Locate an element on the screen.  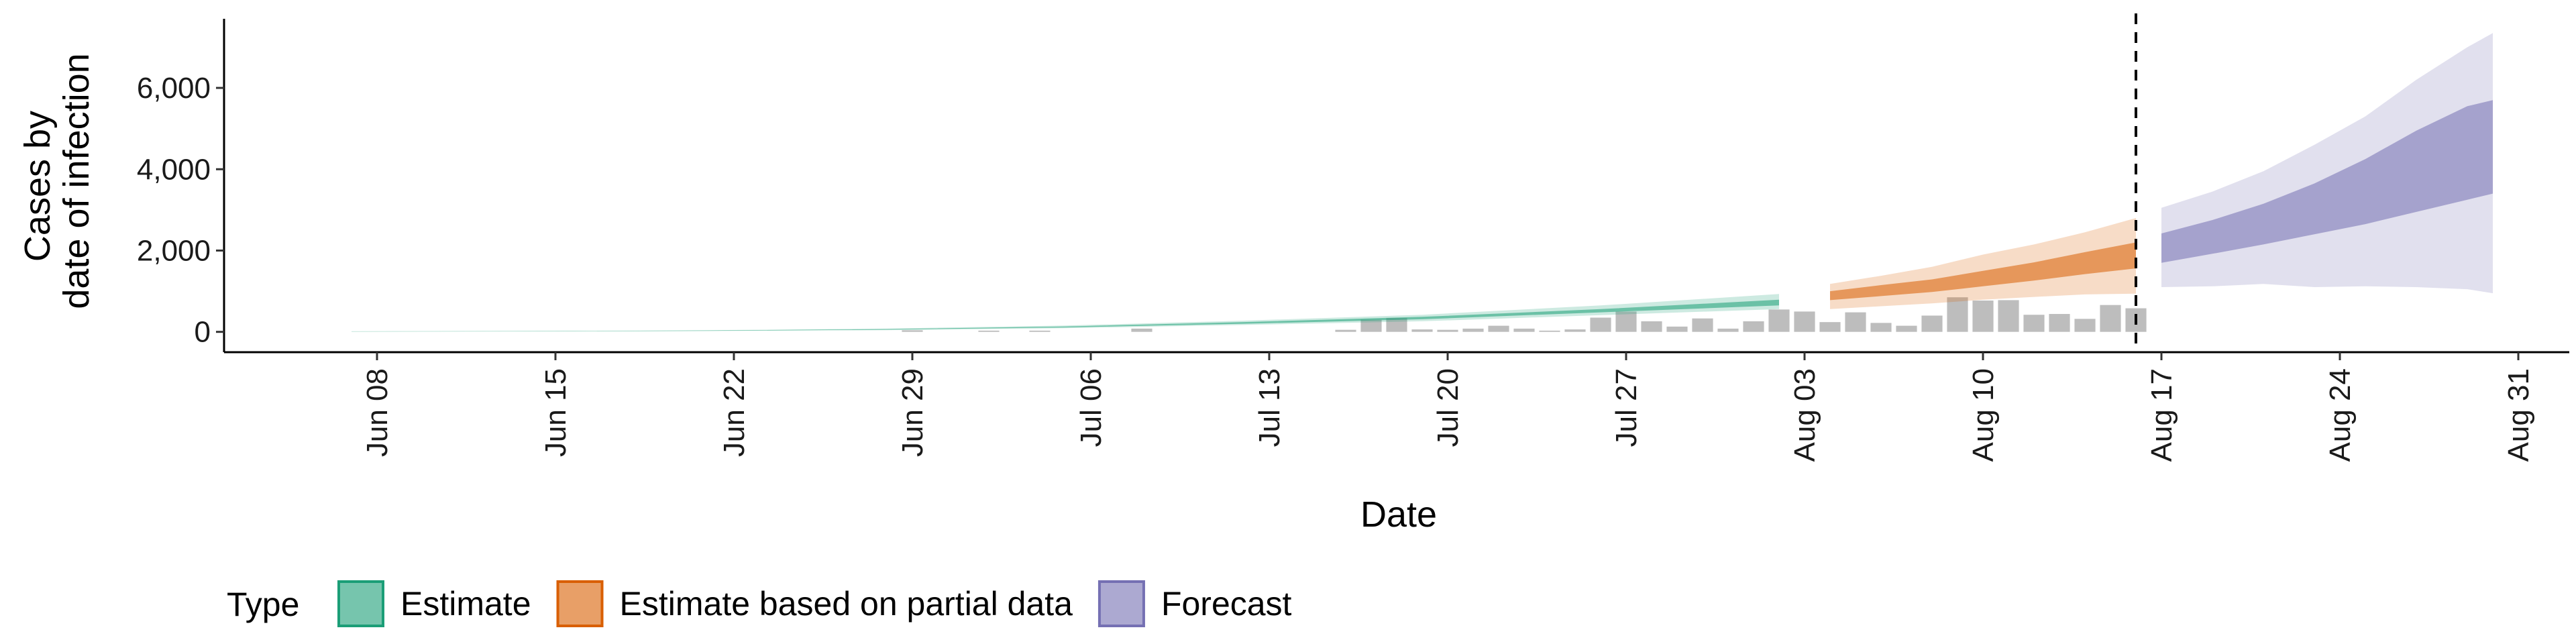
y-axis-title: Cases by date of infection is located at coordinates (57, 181).